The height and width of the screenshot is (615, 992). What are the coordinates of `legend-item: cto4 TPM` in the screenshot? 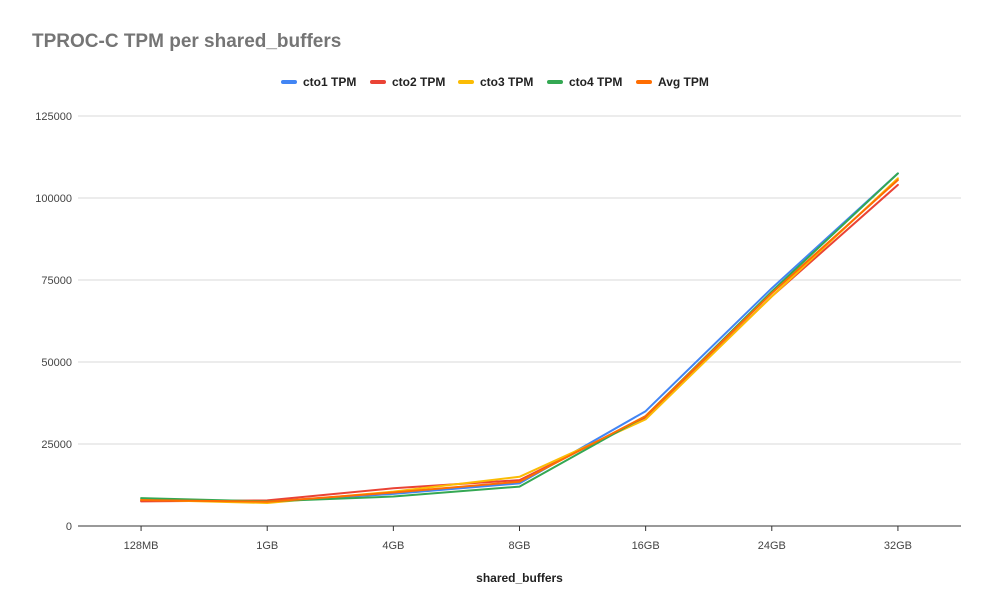 It's located at (584, 82).